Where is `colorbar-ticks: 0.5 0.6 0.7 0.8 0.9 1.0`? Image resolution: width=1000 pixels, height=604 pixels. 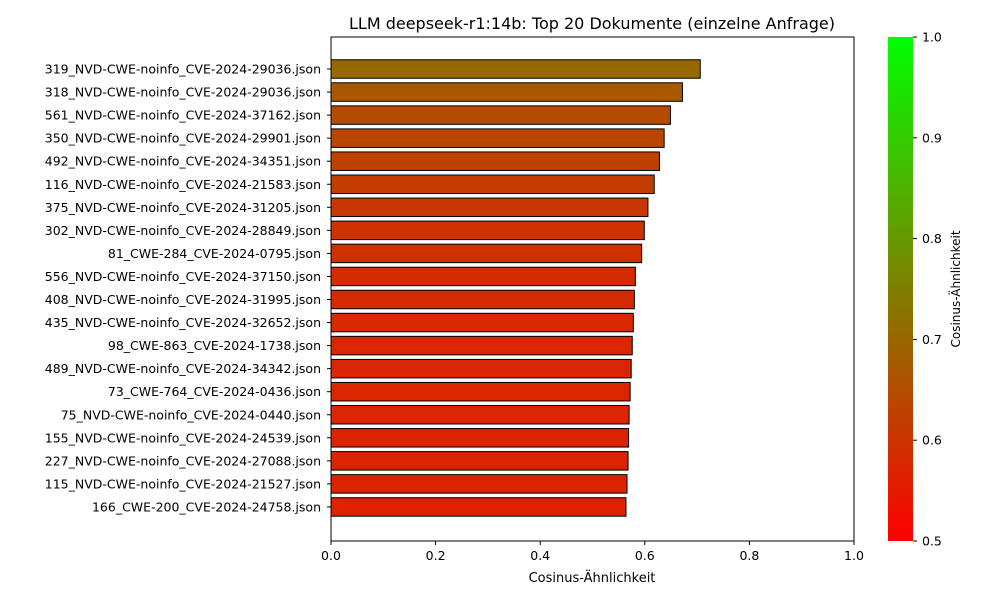
colorbar-ticks: 0.5 0.6 0.7 0.8 0.9 1.0 is located at coordinates (927, 289).